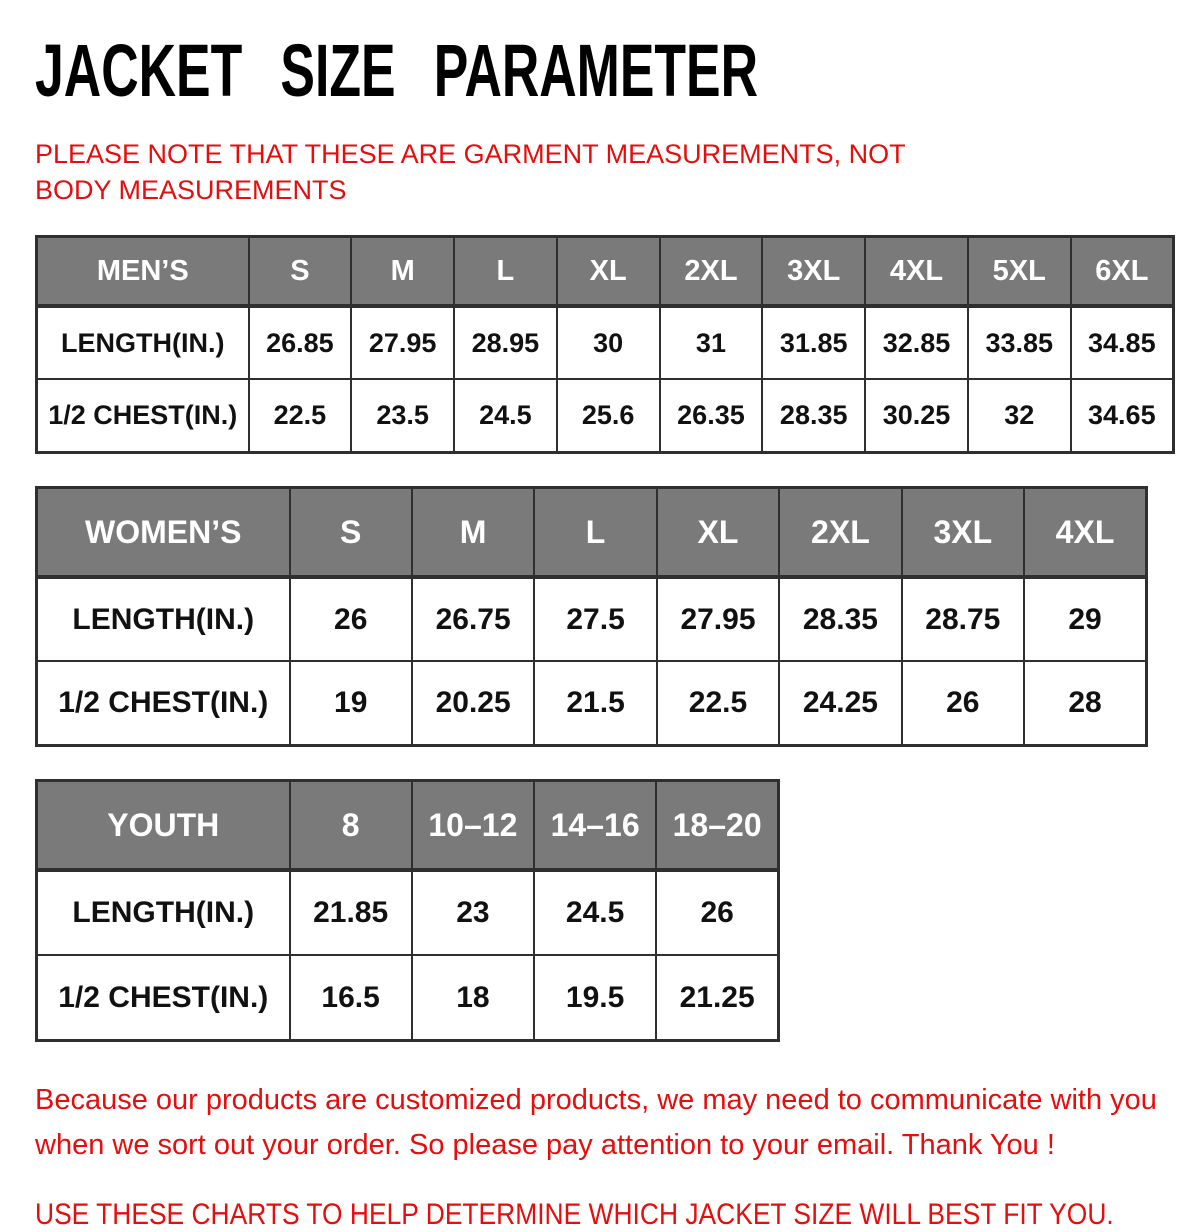 The height and width of the screenshot is (1232, 1200). What do you see at coordinates (1085, 619) in the screenshot?
I see `women-value-cell: 29` at bounding box center [1085, 619].